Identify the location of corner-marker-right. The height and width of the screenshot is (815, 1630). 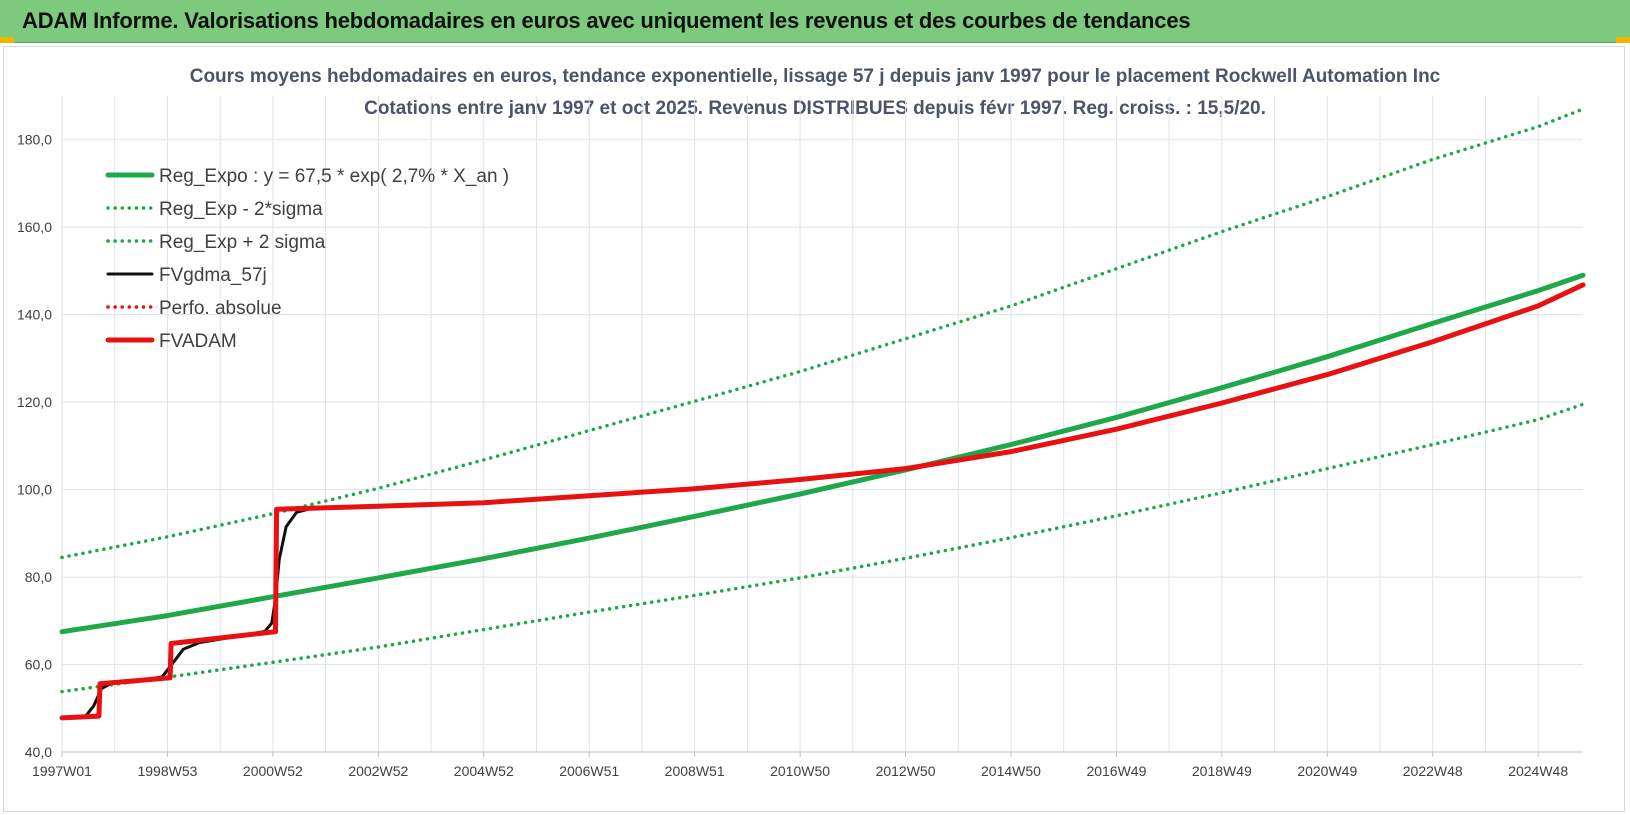
(1623, 40).